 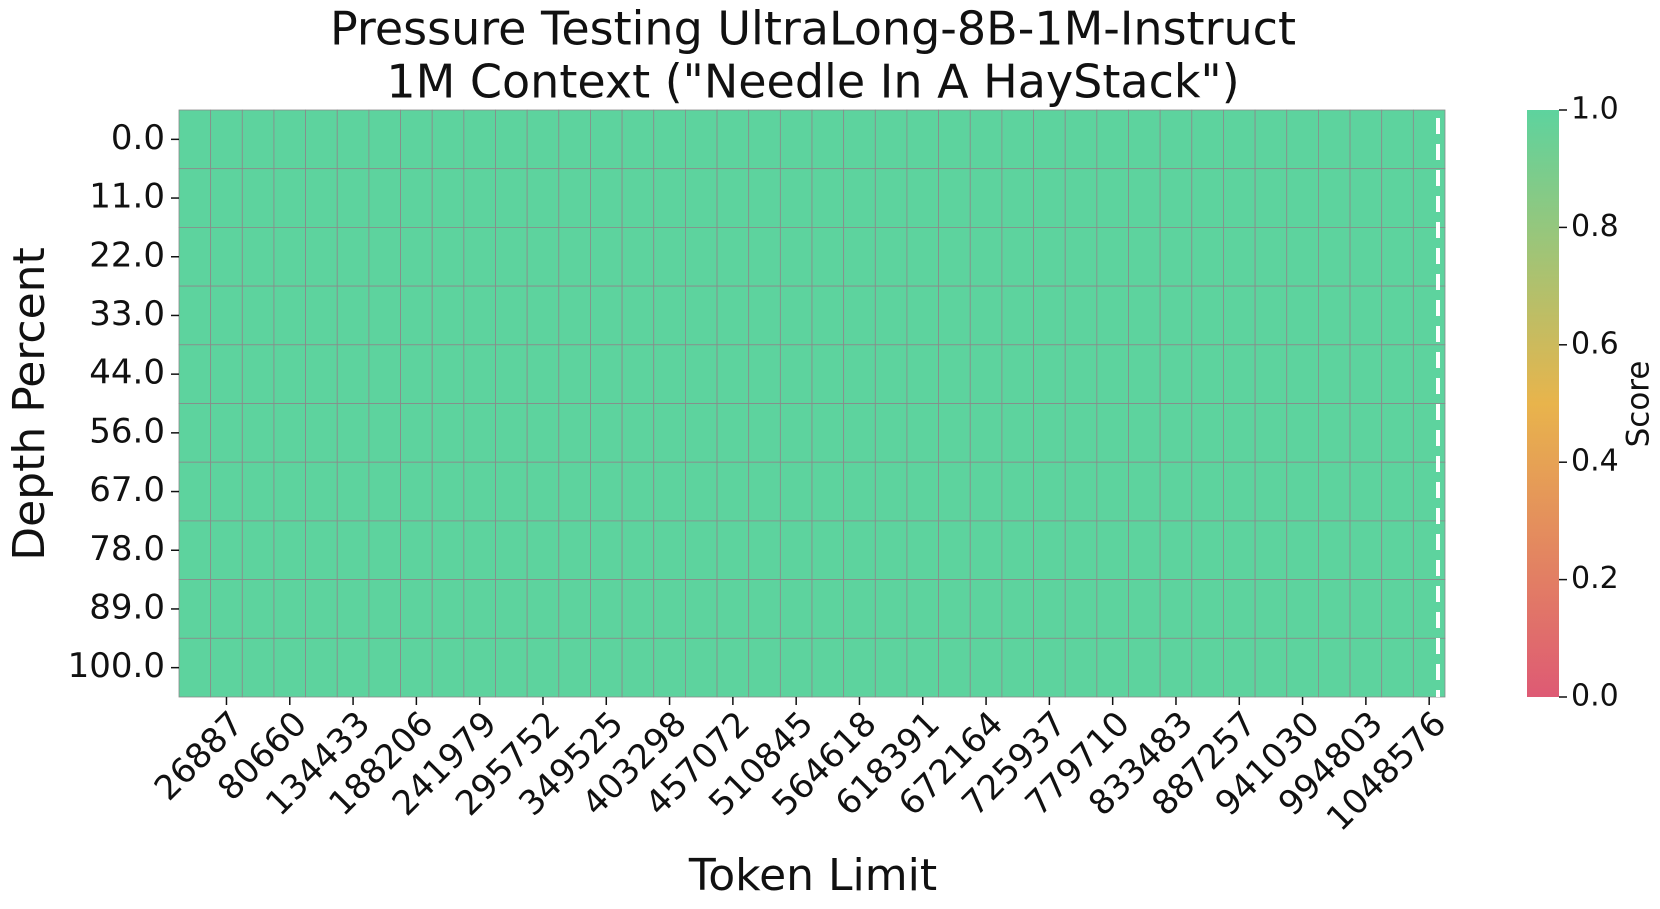 I want to click on colorbar-tick-label: 0.0, so click(x=1595, y=696).